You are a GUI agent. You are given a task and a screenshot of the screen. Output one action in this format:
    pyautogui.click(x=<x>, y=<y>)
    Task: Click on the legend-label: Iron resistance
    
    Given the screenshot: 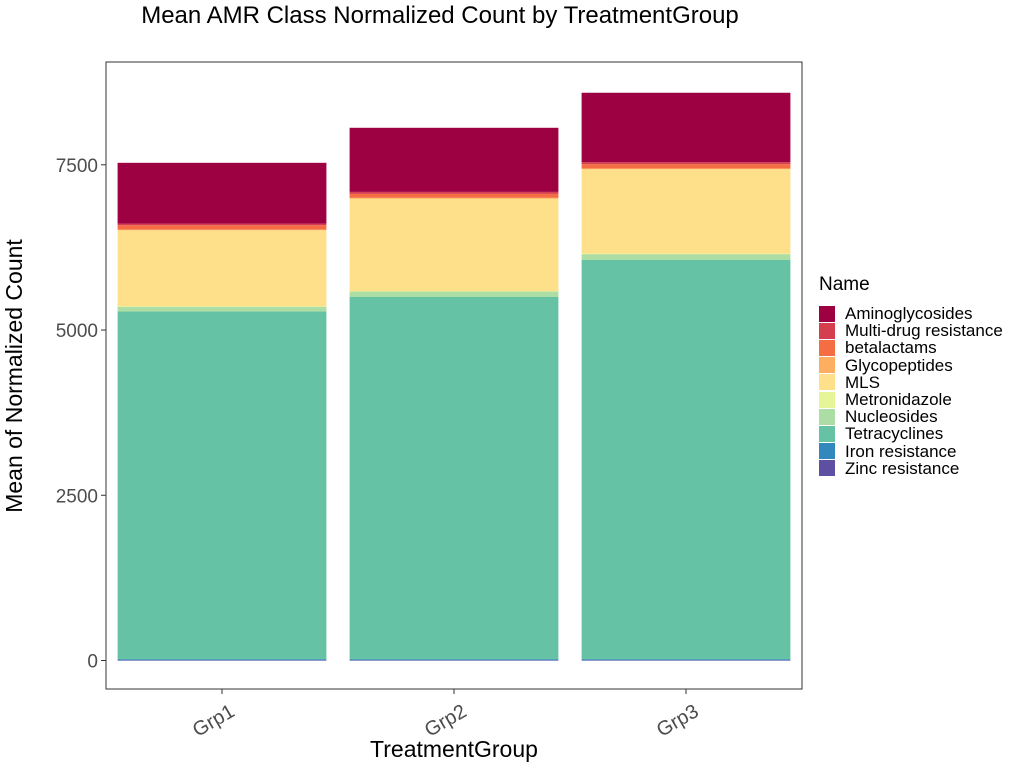 What is the action you would take?
    pyautogui.click(x=901, y=451)
    